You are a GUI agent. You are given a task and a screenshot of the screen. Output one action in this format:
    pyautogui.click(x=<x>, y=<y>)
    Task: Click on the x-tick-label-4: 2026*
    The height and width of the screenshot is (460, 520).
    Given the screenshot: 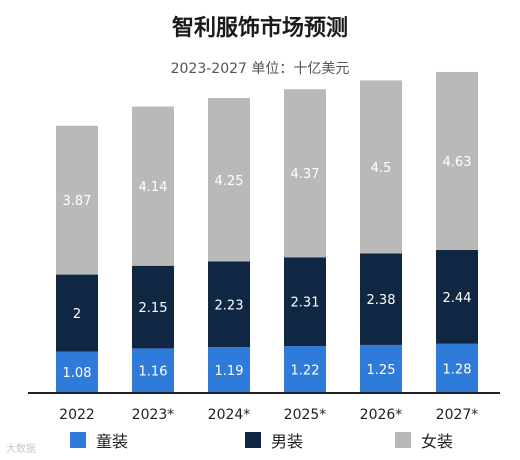 What is the action you would take?
    pyautogui.click(x=381, y=415)
    